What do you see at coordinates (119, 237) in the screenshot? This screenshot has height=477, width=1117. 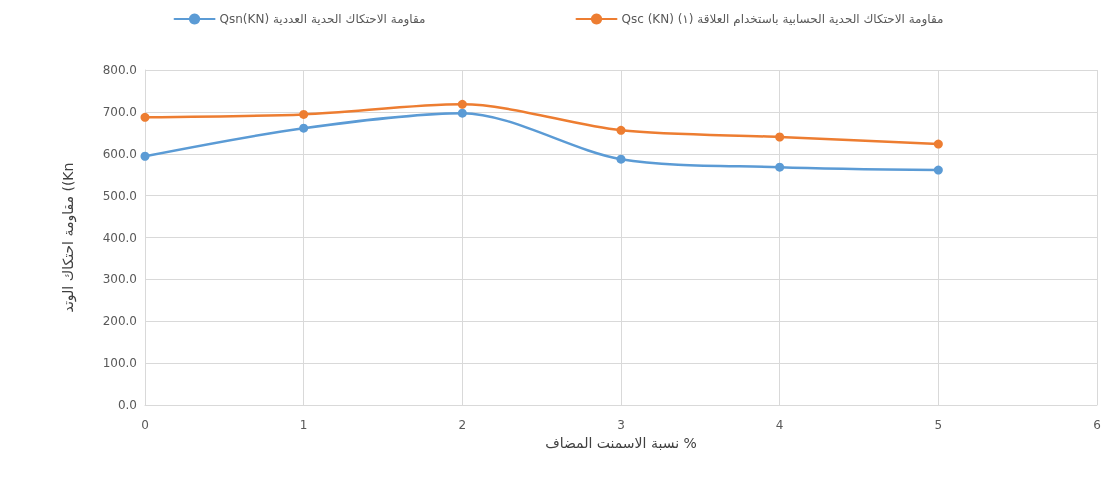 I see `y-tick-label: 400.0` at bounding box center [119, 237].